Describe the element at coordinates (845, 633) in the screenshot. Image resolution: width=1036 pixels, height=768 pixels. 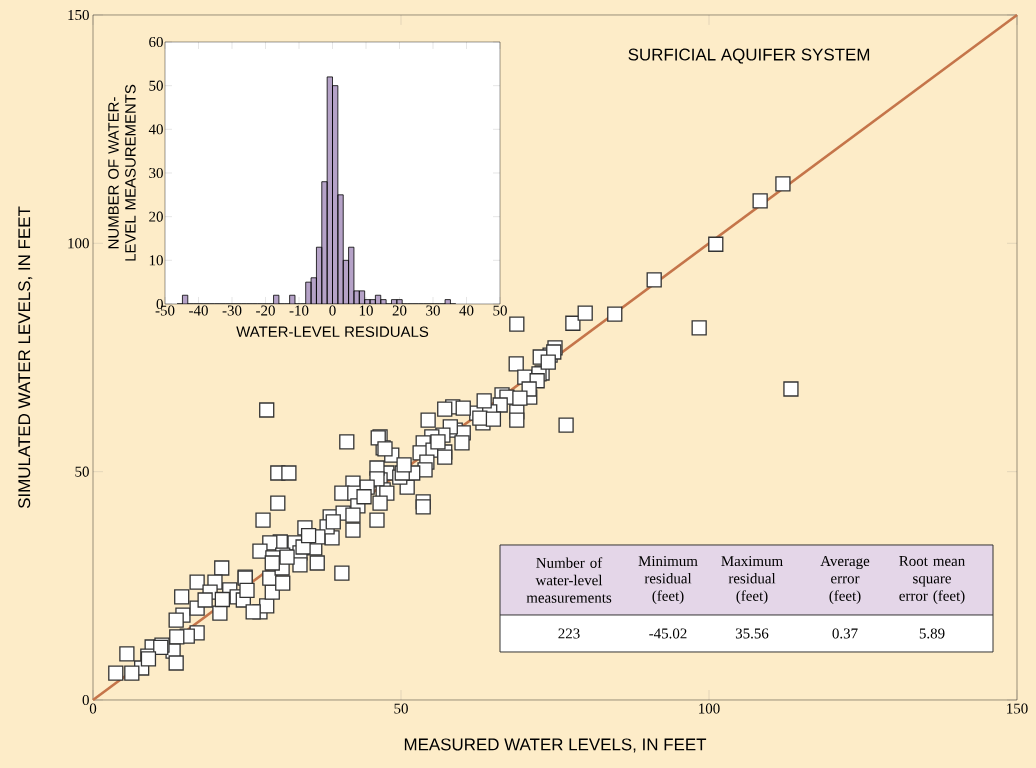
I see `data-label: 0.37` at that location.